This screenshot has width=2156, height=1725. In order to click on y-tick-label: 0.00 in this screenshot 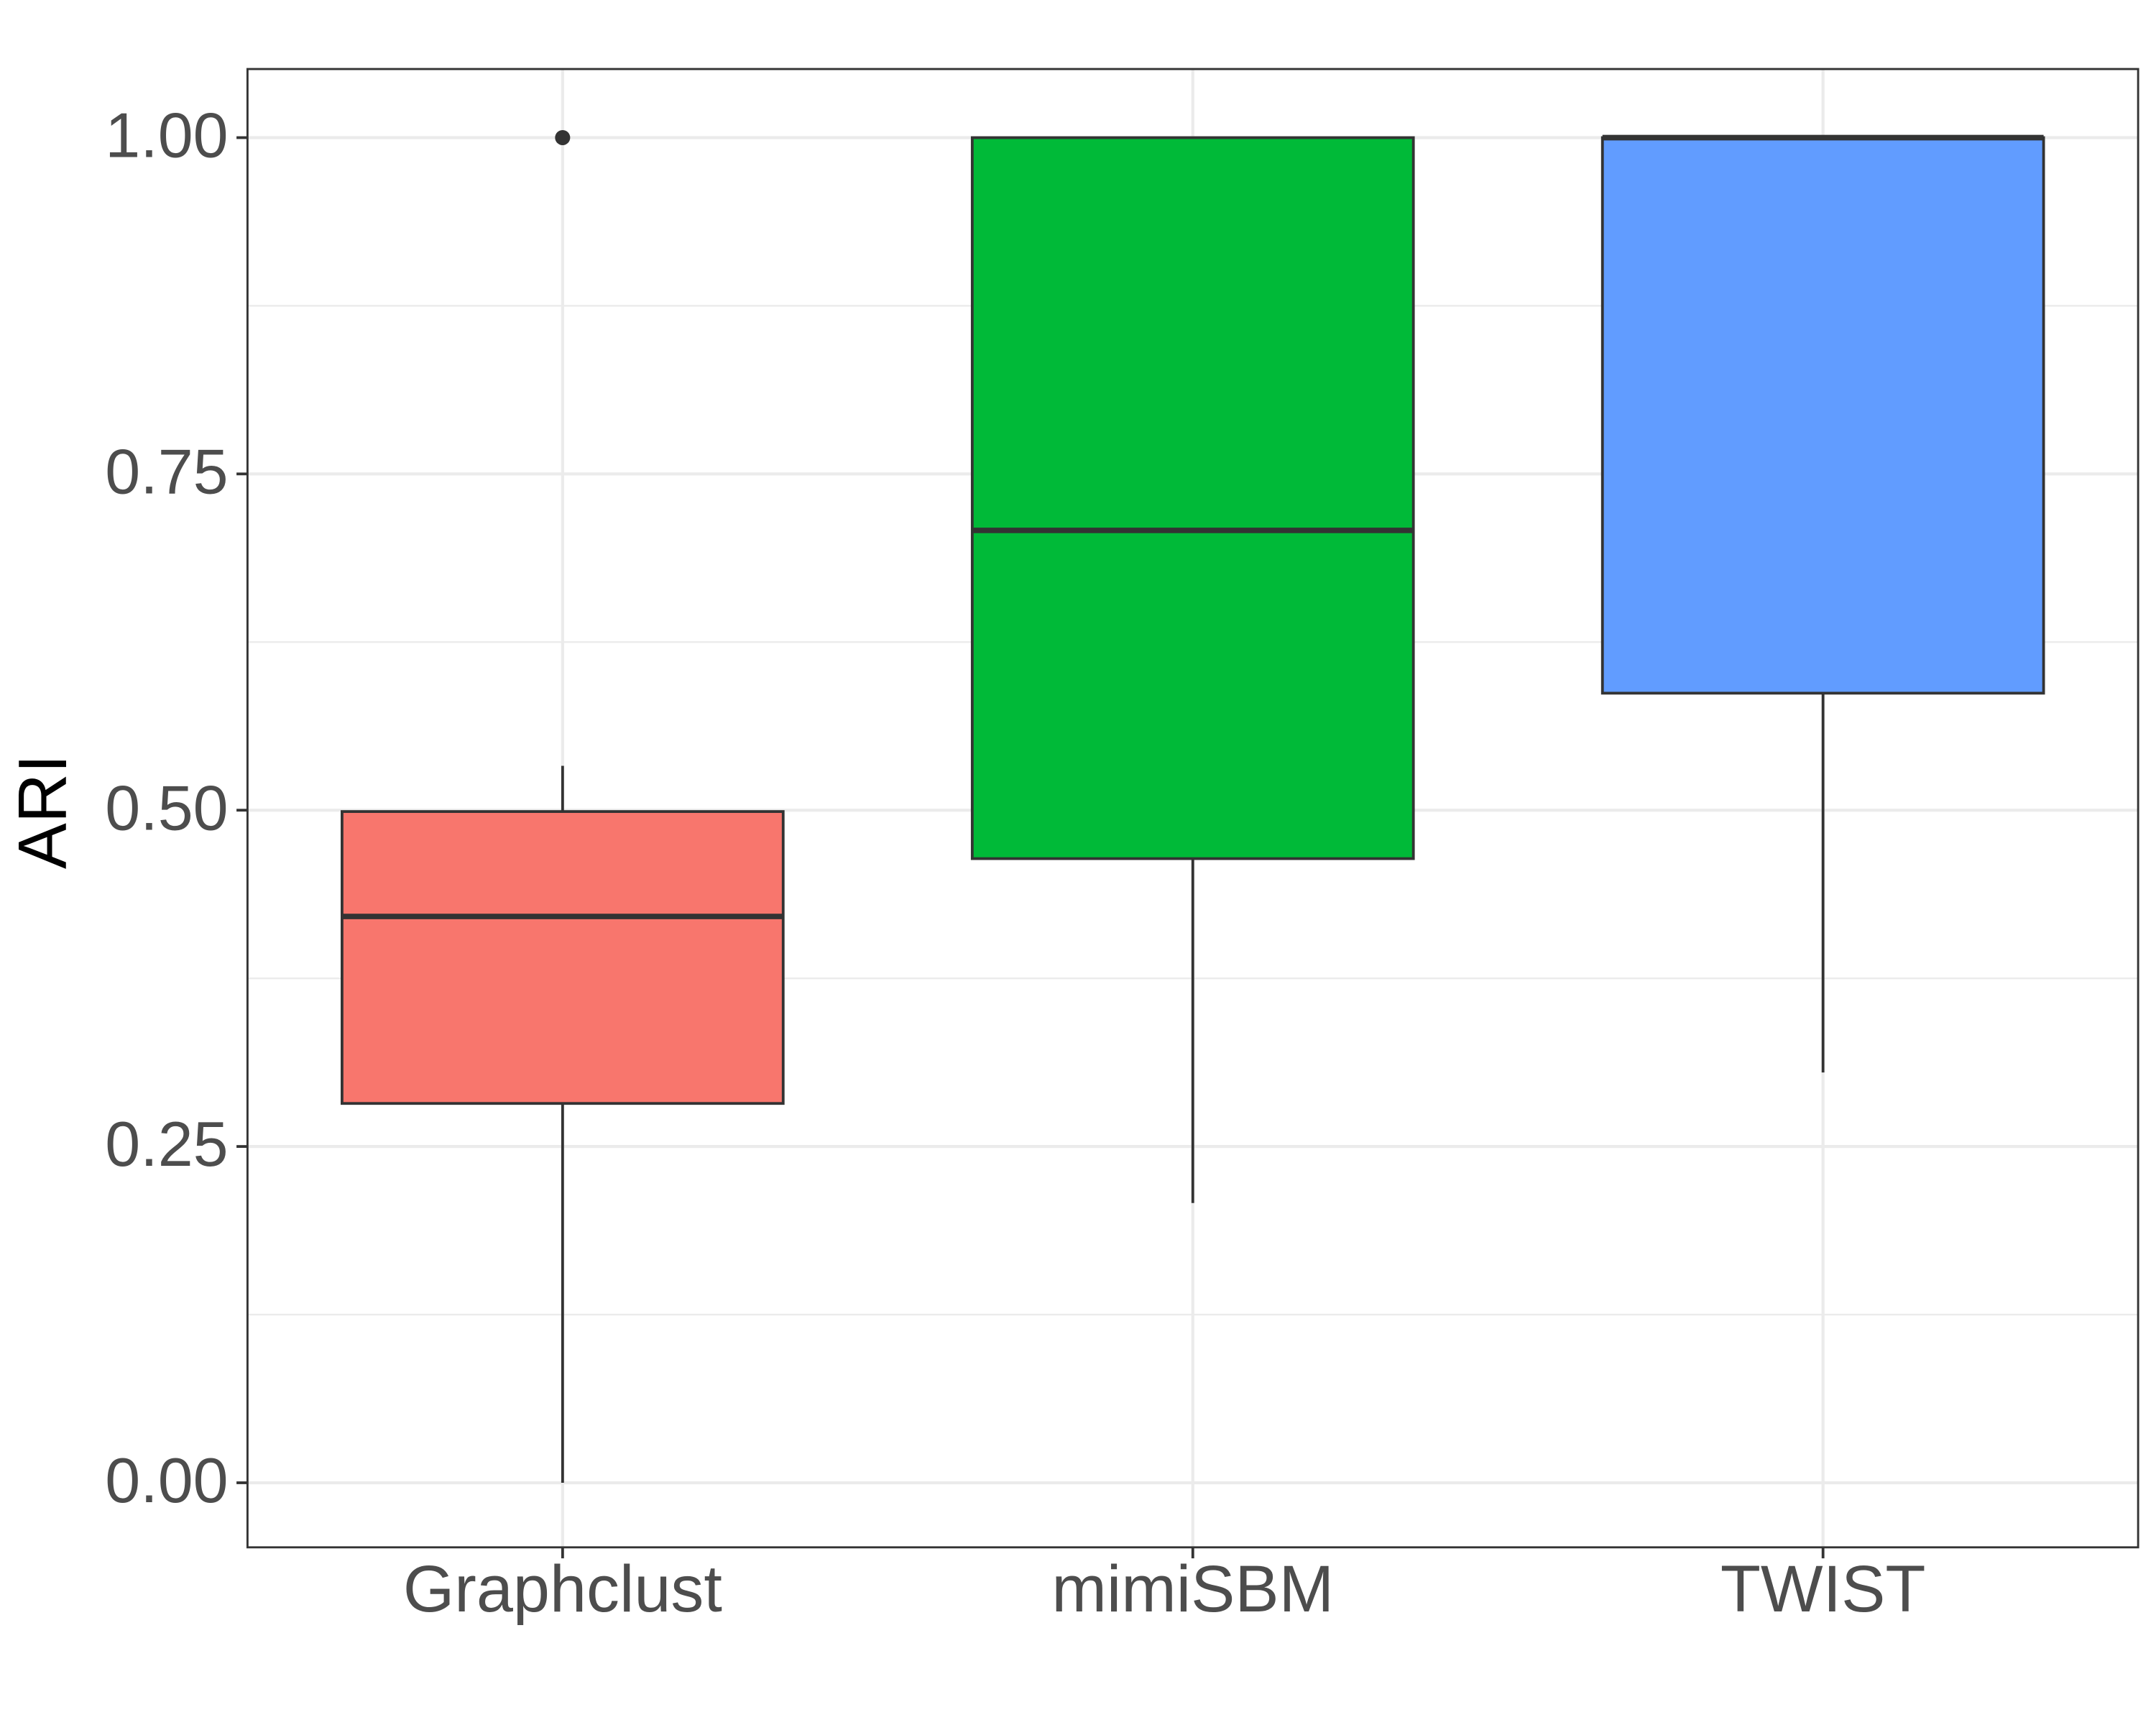, I will do `click(167, 1480)`.